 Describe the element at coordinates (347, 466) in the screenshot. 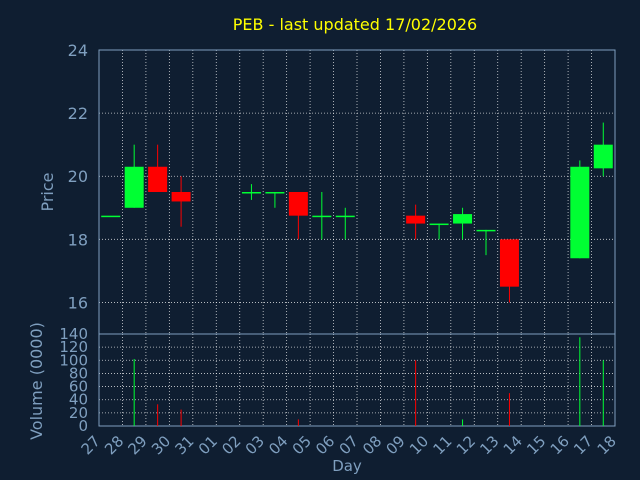

I see `x-axis-label: Day` at that location.